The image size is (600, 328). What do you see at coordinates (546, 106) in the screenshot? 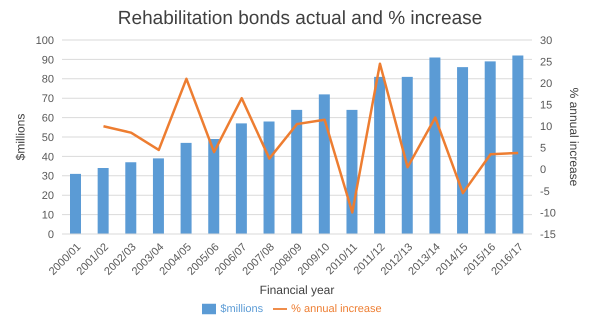
I see `y2-tick-label: 15` at bounding box center [546, 106].